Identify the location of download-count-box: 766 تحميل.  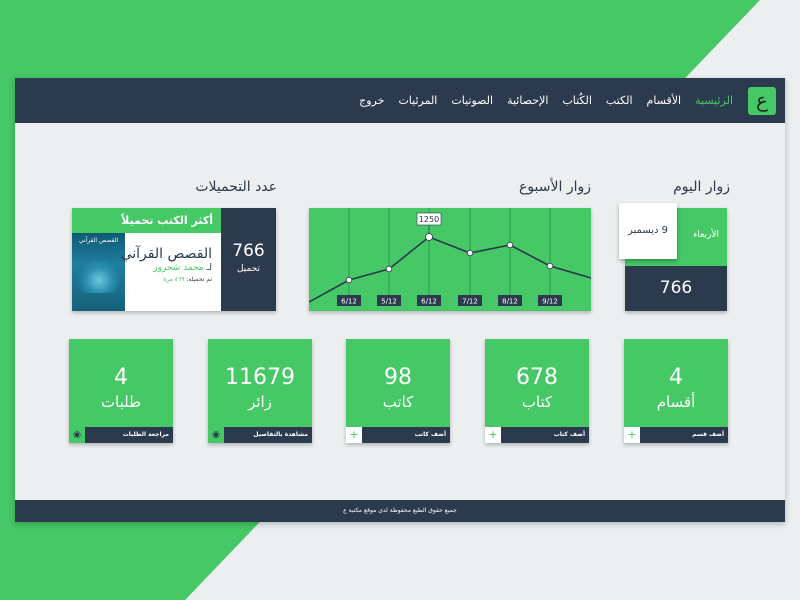
(248, 259).